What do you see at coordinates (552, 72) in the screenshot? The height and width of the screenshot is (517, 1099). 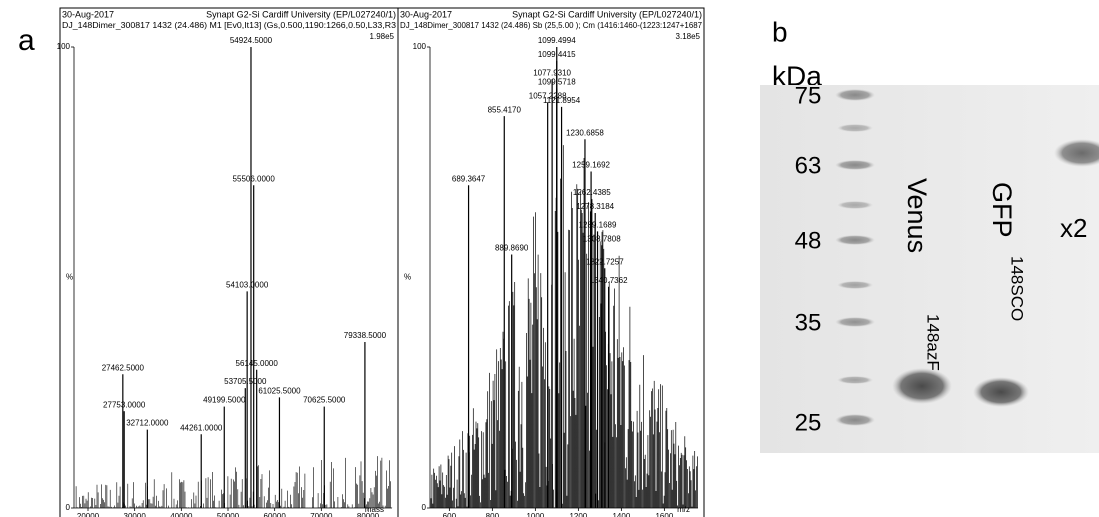 I see `peak-label: 1077.9310` at bounding box center [552, 72].